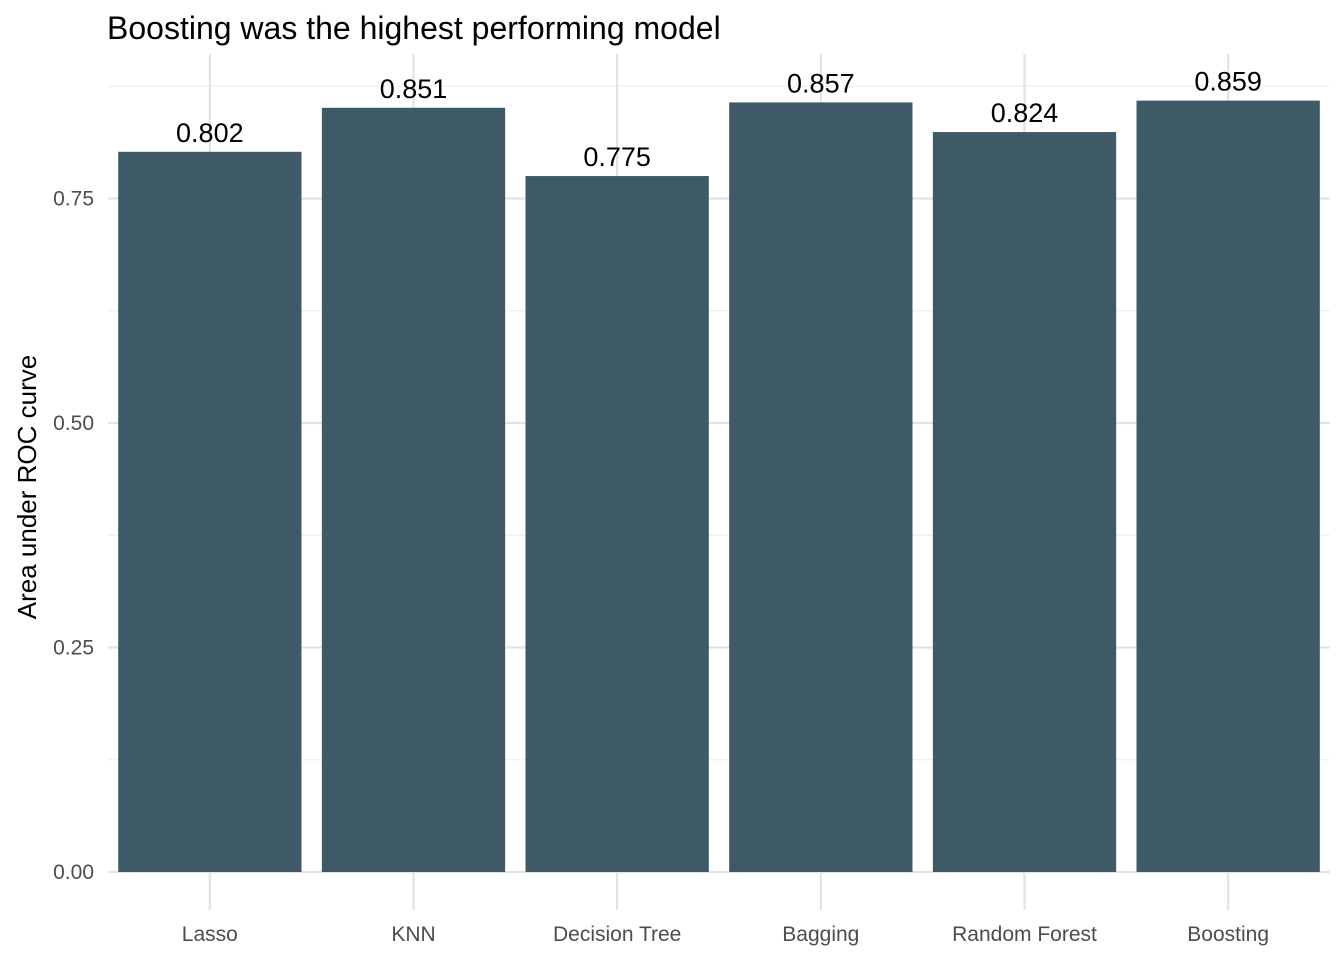 This screenshot has height=960, width=1344. I want to click on bar-value-label: 0.775, so click(617, 157).